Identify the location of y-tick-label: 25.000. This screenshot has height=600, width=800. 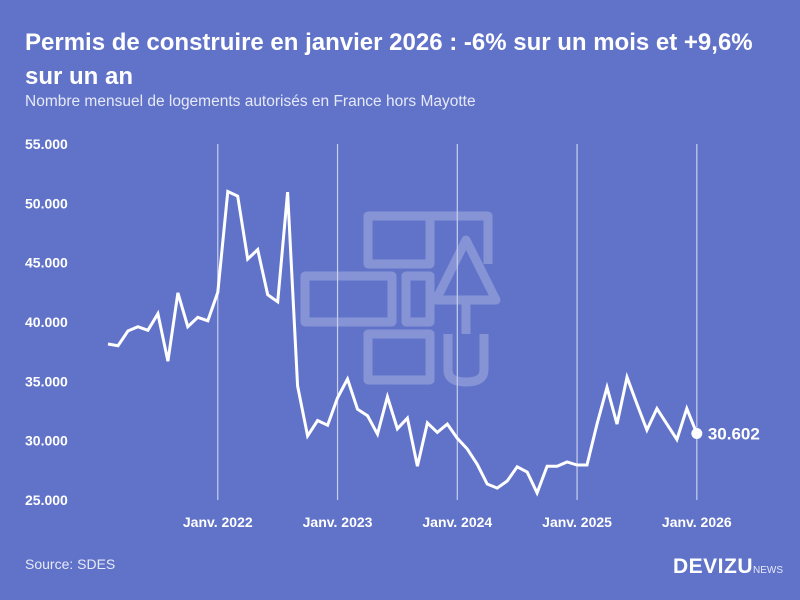
(46, 500).